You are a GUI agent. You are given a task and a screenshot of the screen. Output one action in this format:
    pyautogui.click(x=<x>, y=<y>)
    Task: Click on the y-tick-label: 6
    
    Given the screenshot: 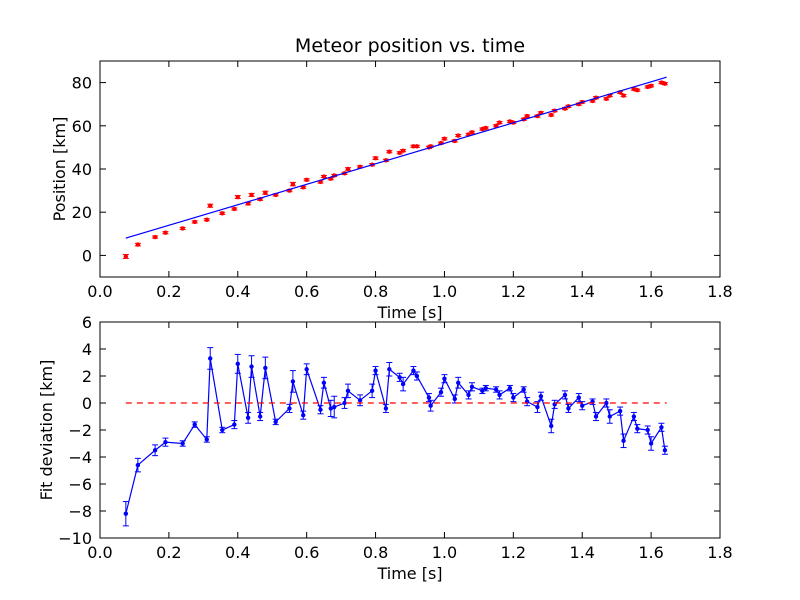 What is the action you would take?
    pyautogui.click(x=87, y=322)
    